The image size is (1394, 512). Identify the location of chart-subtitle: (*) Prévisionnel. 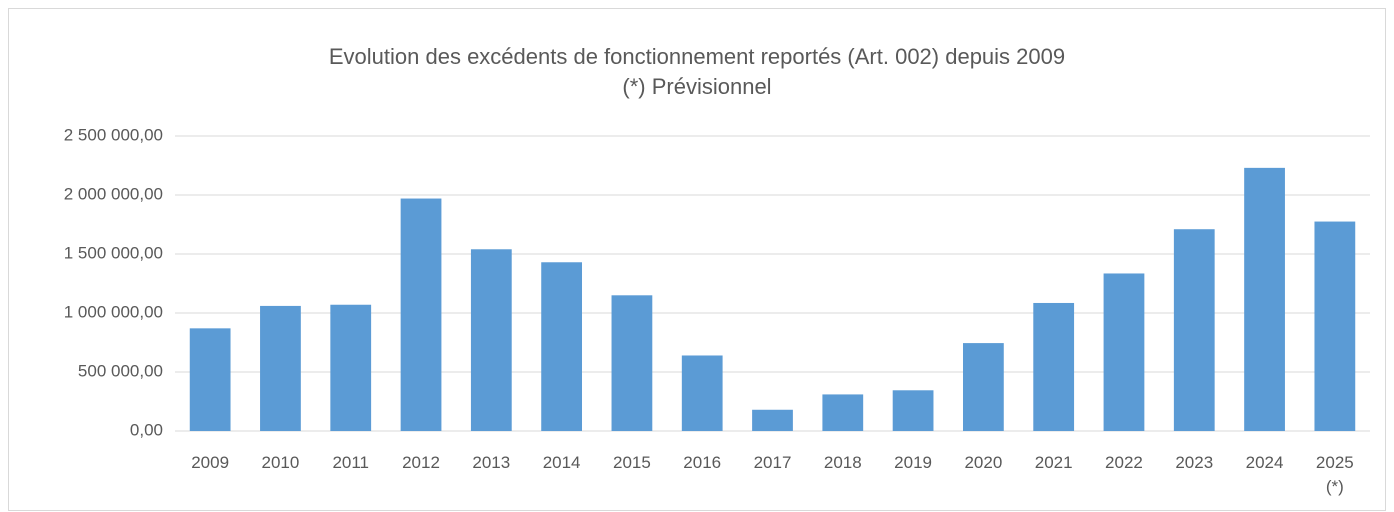
(696, 86).